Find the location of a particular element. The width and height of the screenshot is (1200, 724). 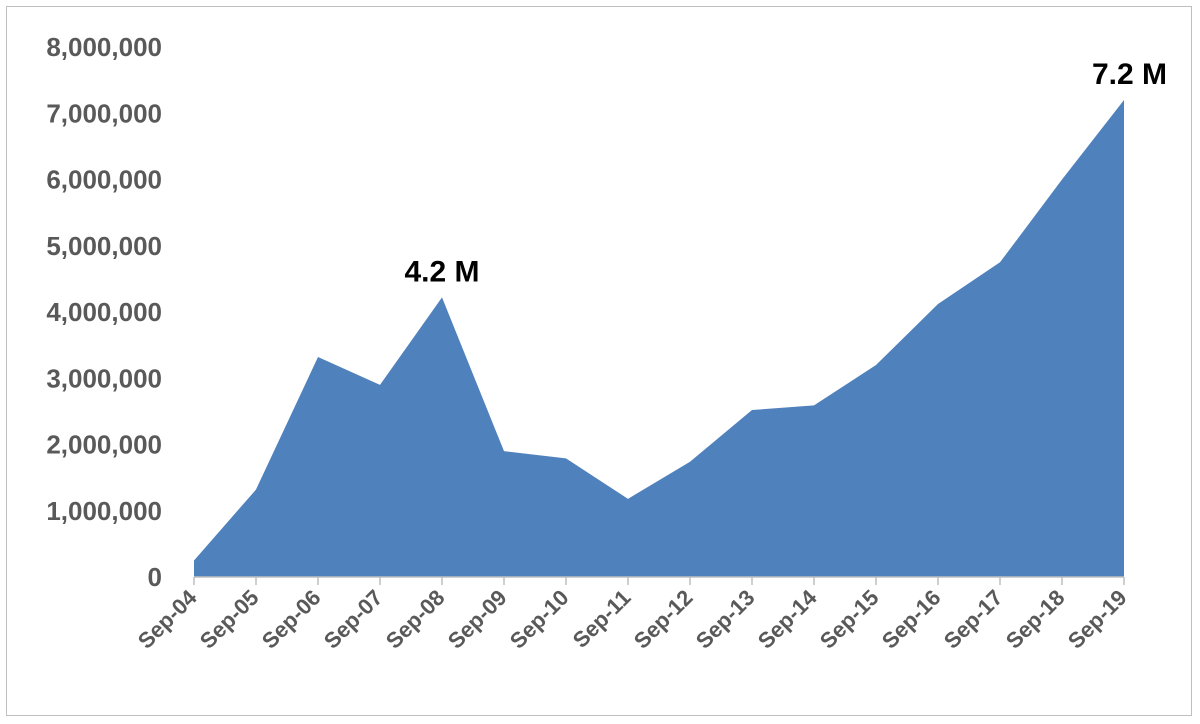

x-tick-label: Sep-17 is located at coordinates (973, 619).